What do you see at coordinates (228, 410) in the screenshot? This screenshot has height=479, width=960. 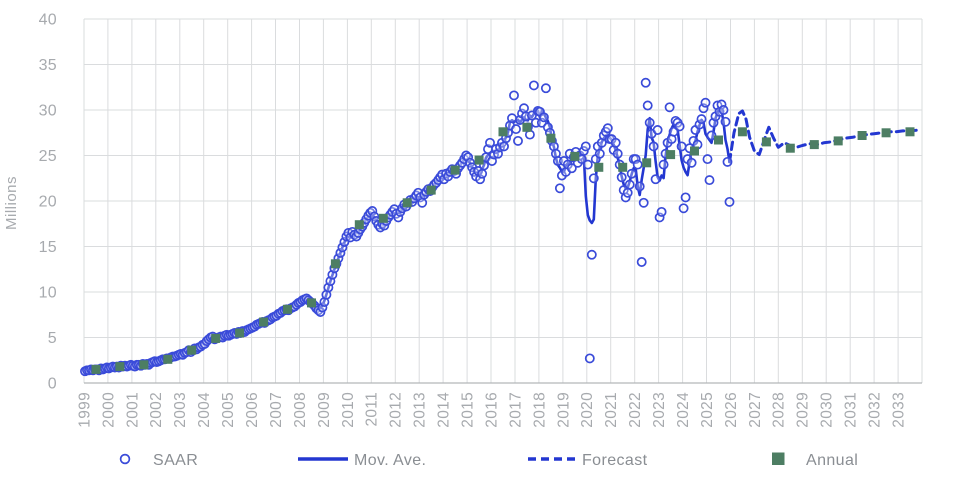 I see `x-tick-label: 2005` at bounding box center [228, 410].